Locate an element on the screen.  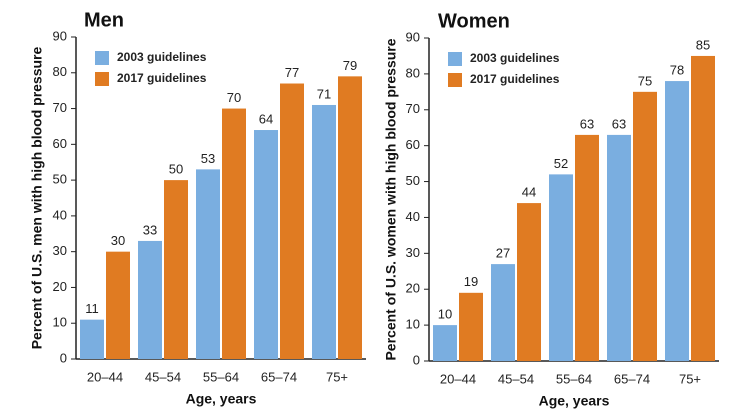
value-label: 70 is located at coordinates (234, 97).